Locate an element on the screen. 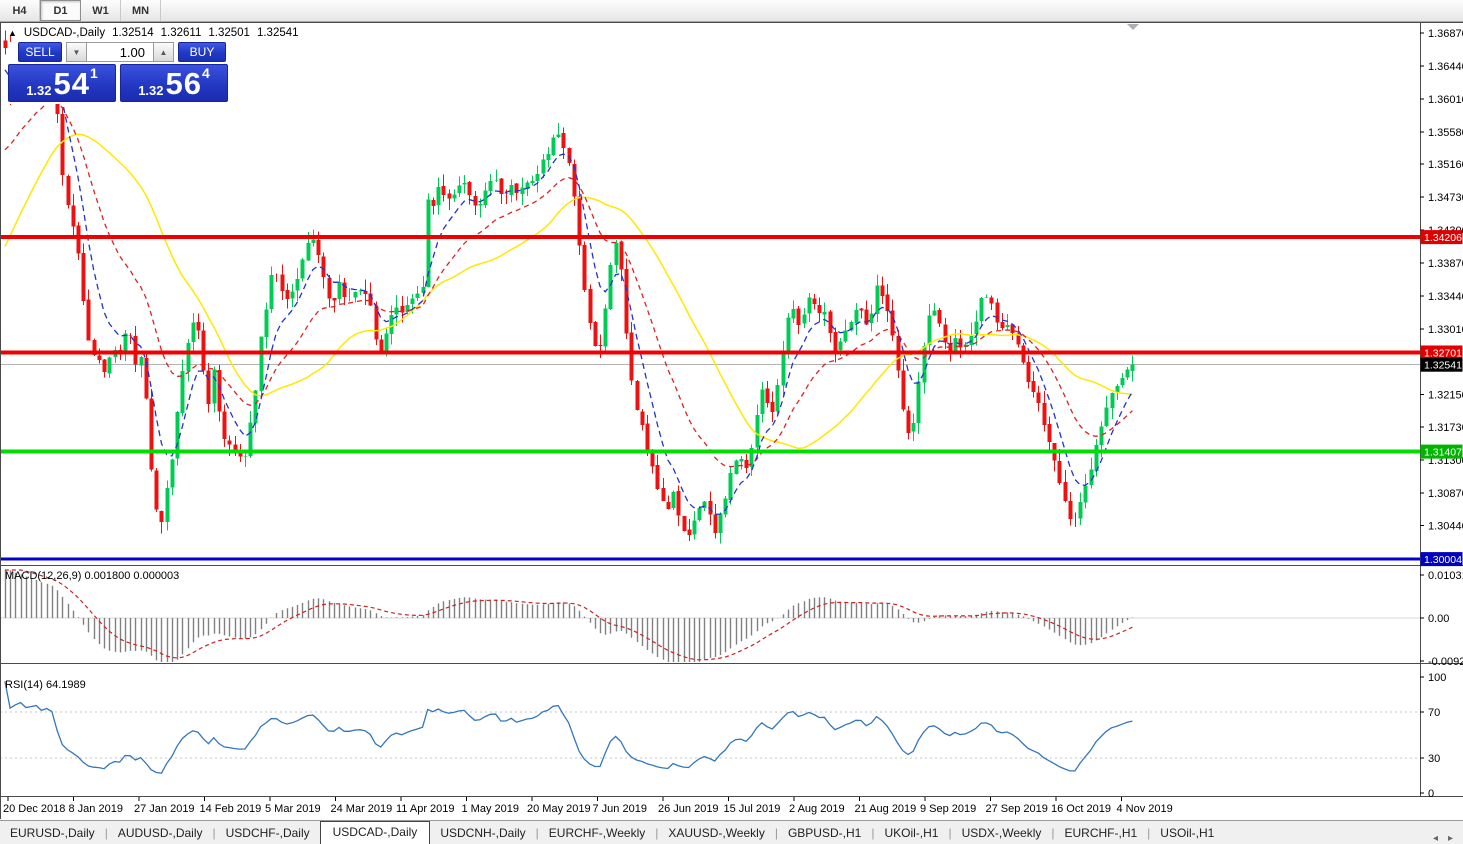 This screenshot has width=1463, height=844. tab-usoil-h1: USOil-,H1 is located at coordinates (1187, 833).